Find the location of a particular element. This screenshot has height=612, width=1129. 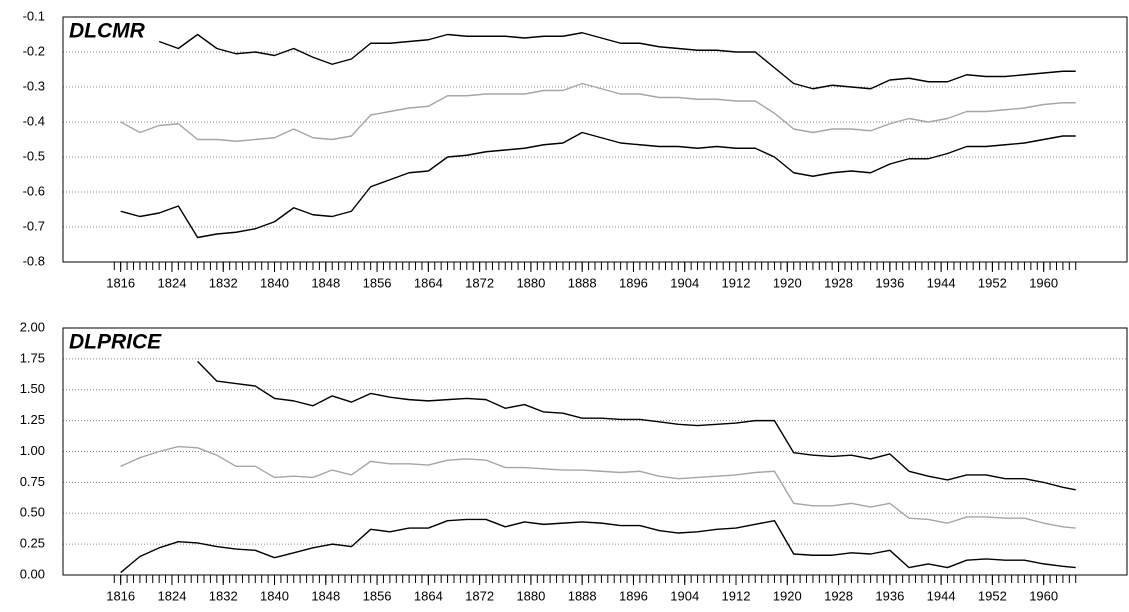

y-tick-label: 1.00 is located at coordinates (32, 450).